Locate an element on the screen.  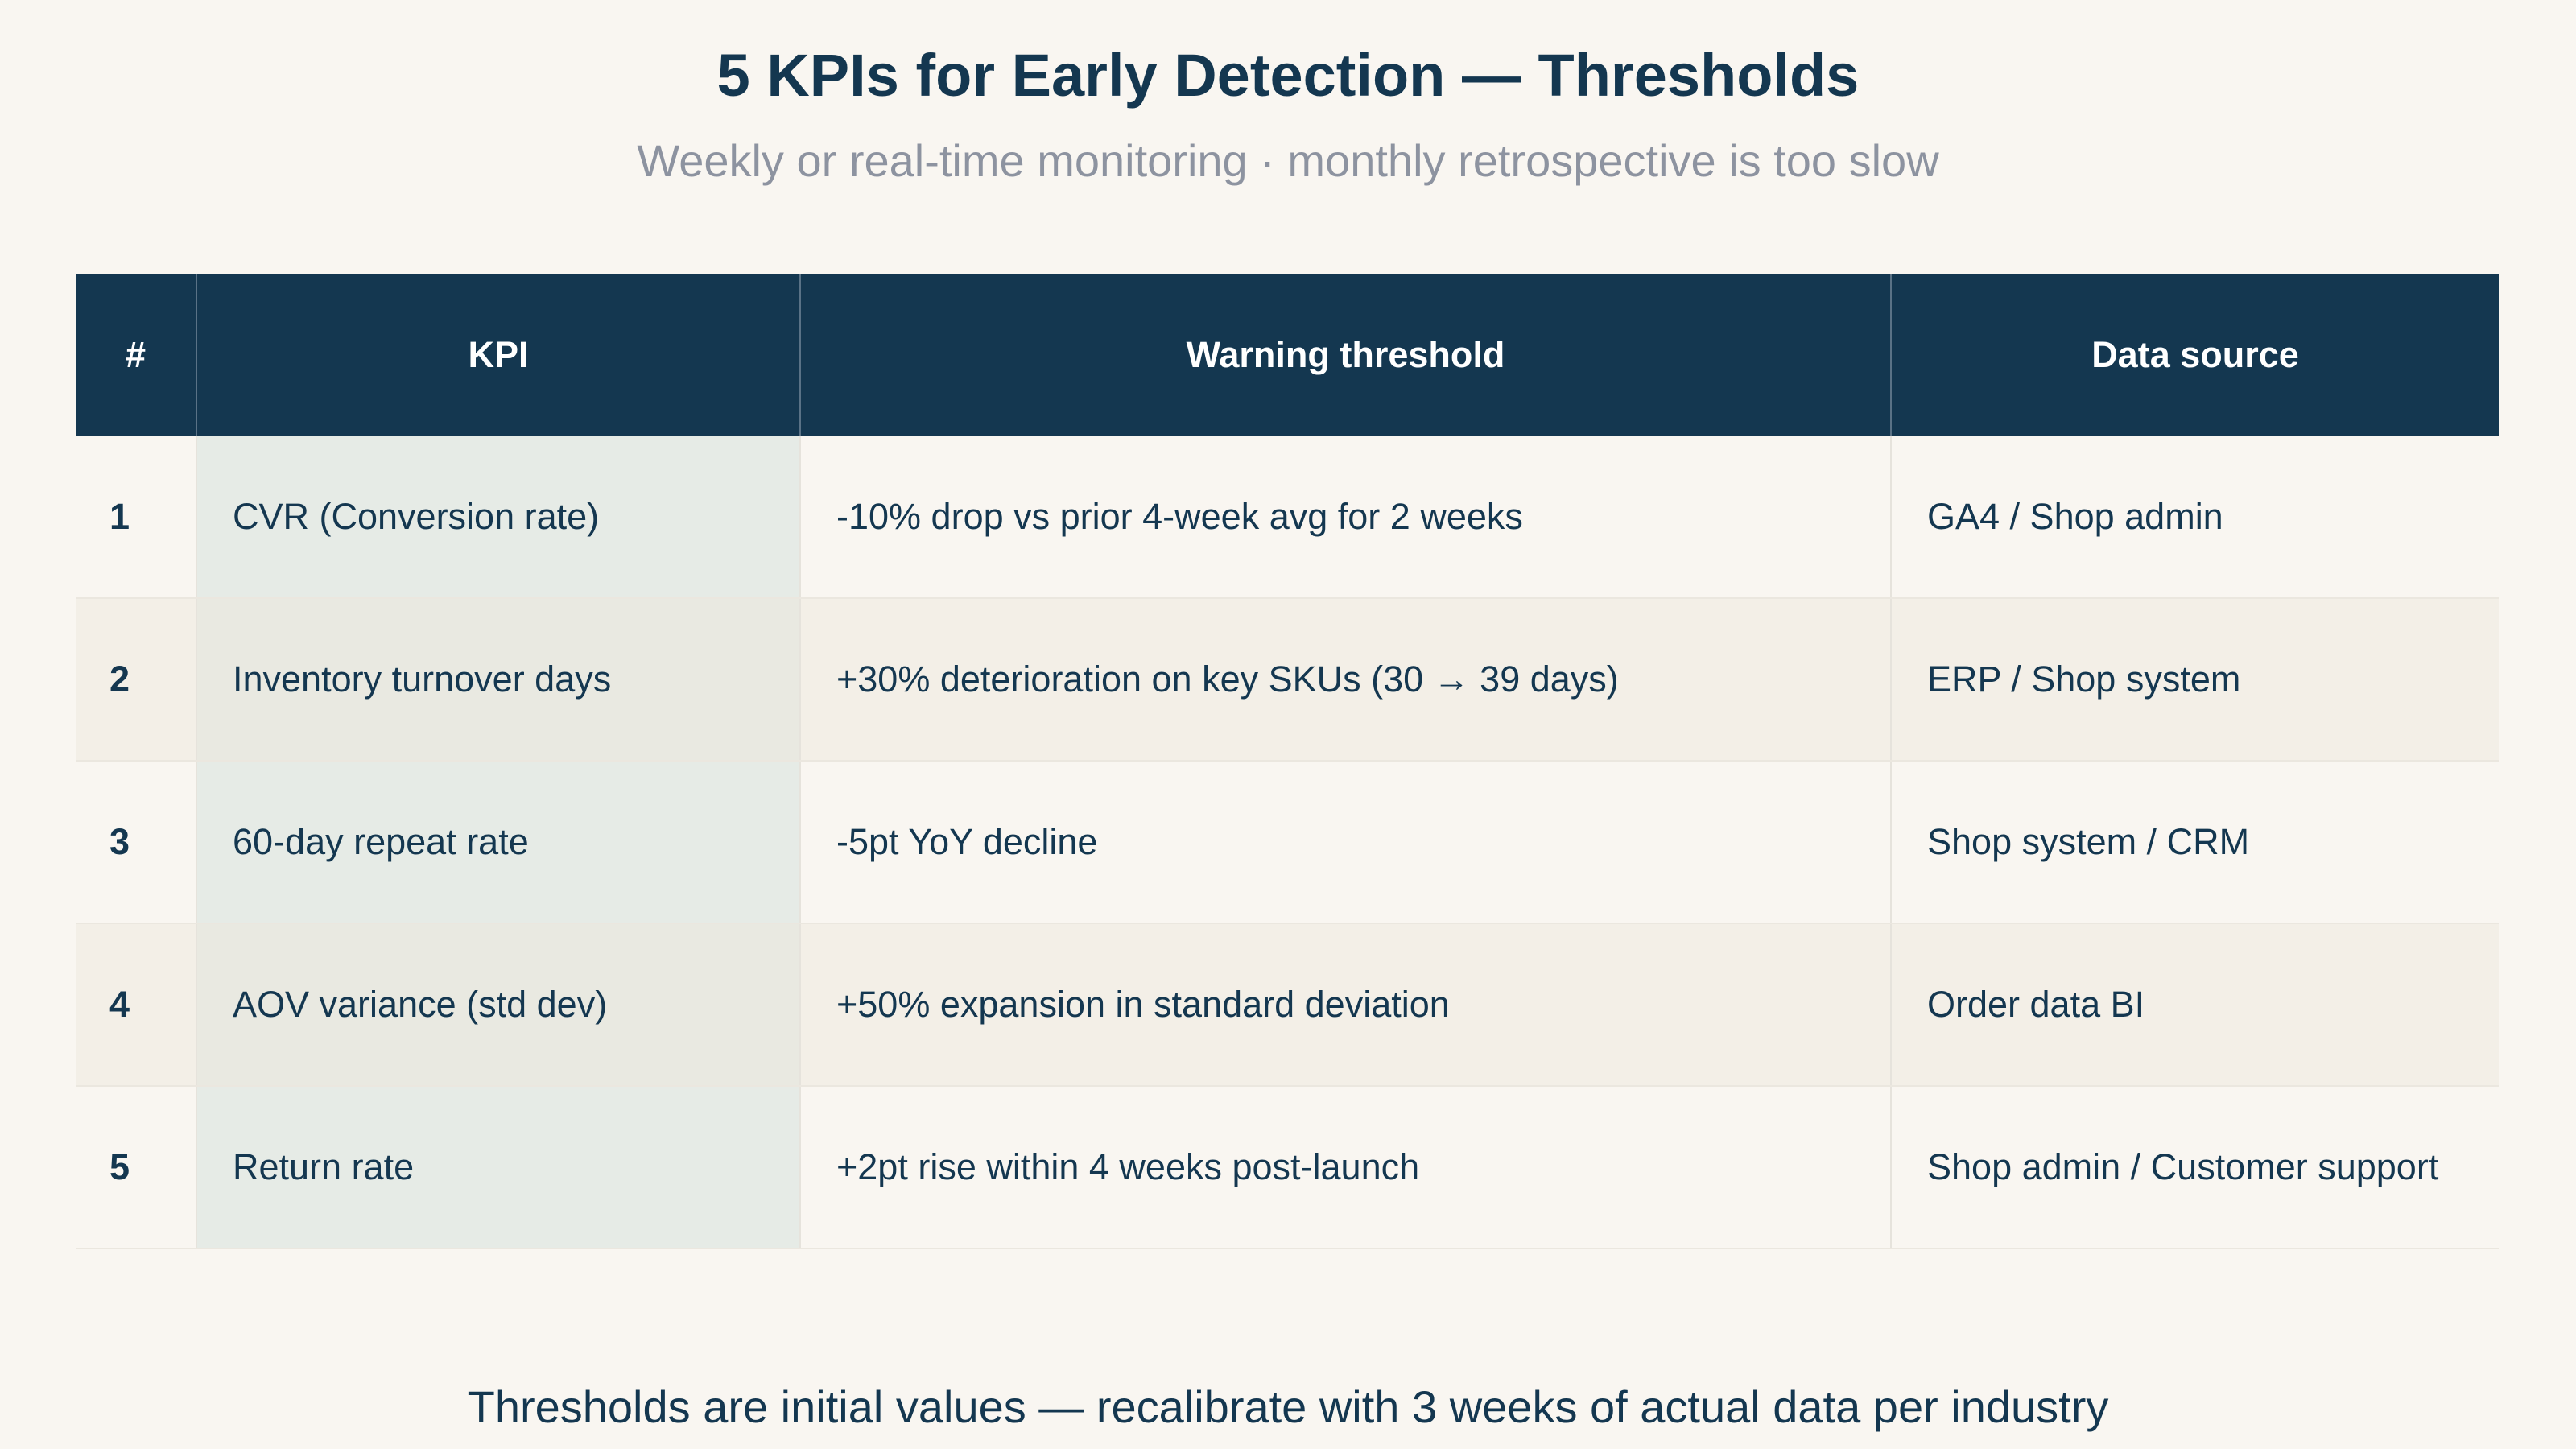
data-source: Shop system / CRM is located at coordinates (2194, 843).